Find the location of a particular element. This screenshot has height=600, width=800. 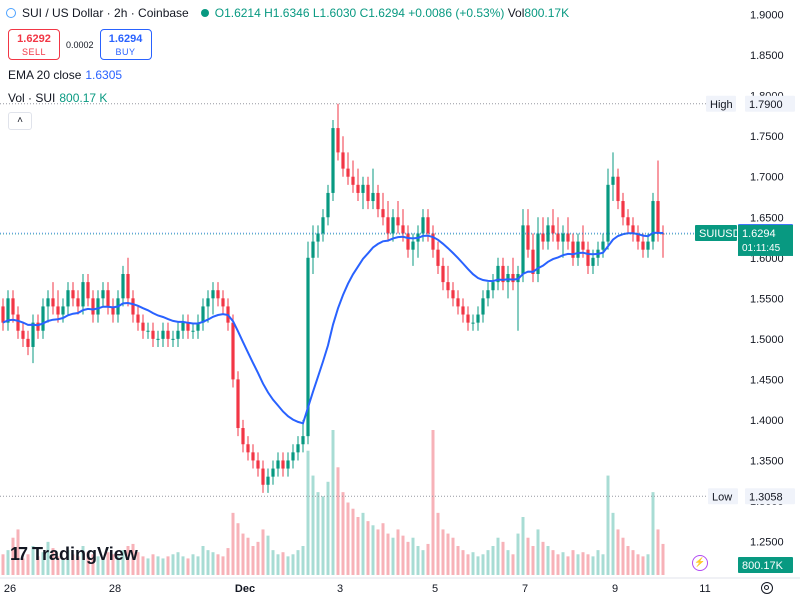

time-axis: 26 28 Dec 3 5 7 9 11 is located at coordinates (400, 586).